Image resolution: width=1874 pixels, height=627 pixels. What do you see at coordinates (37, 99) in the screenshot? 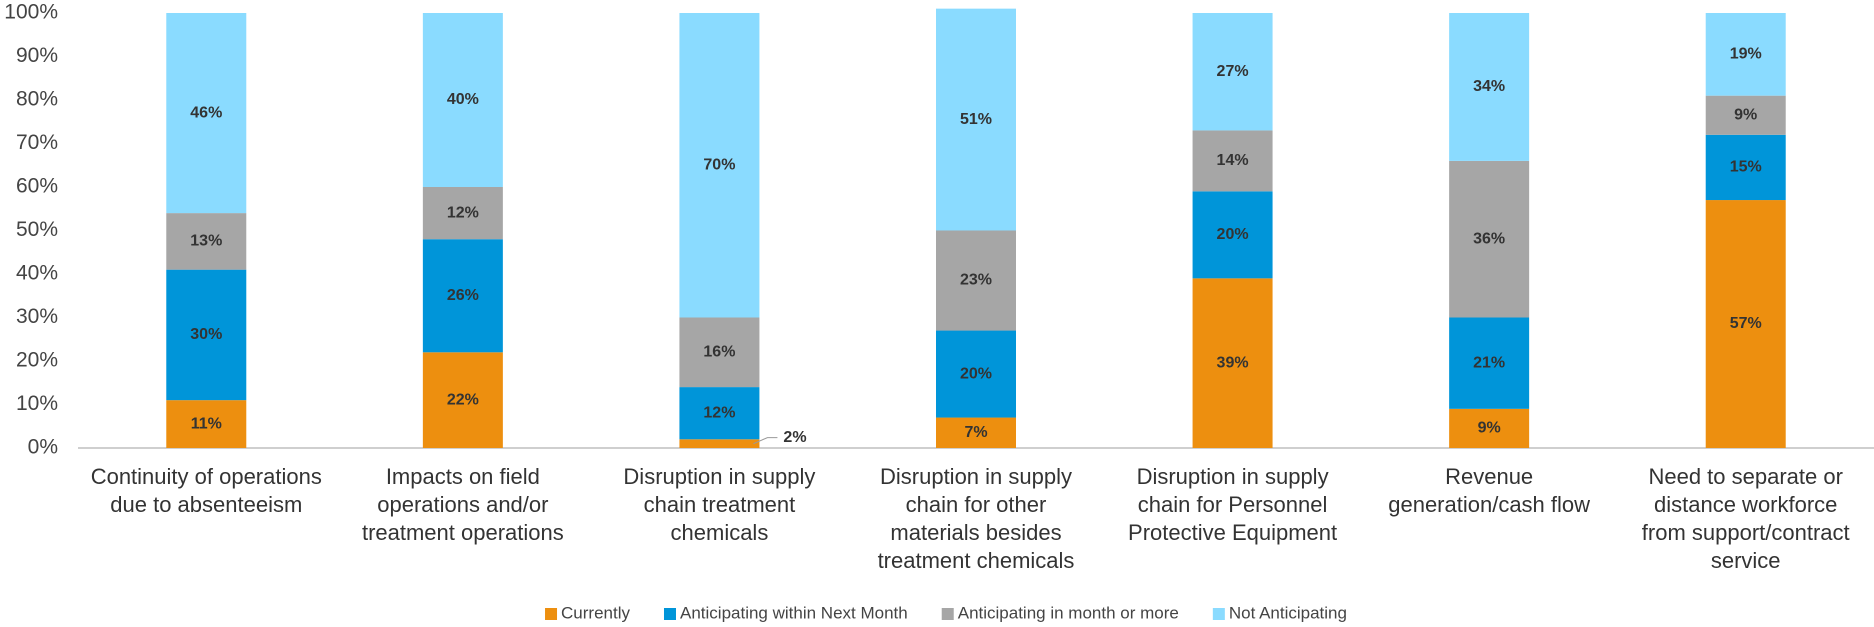
I see `y-tick-label: 80%` at bounding box center [37, 99].